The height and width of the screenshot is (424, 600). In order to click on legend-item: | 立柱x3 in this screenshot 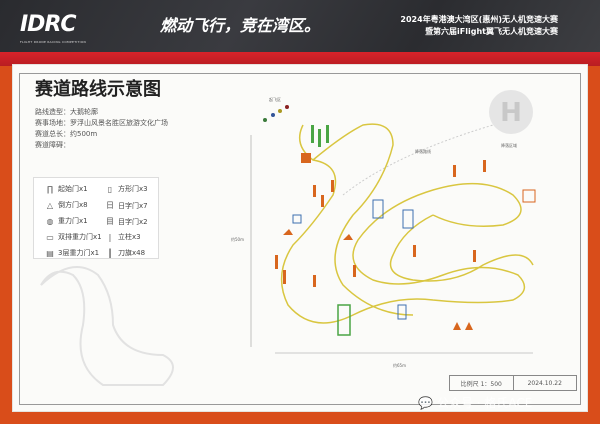, I will do `click(123, 237)`.